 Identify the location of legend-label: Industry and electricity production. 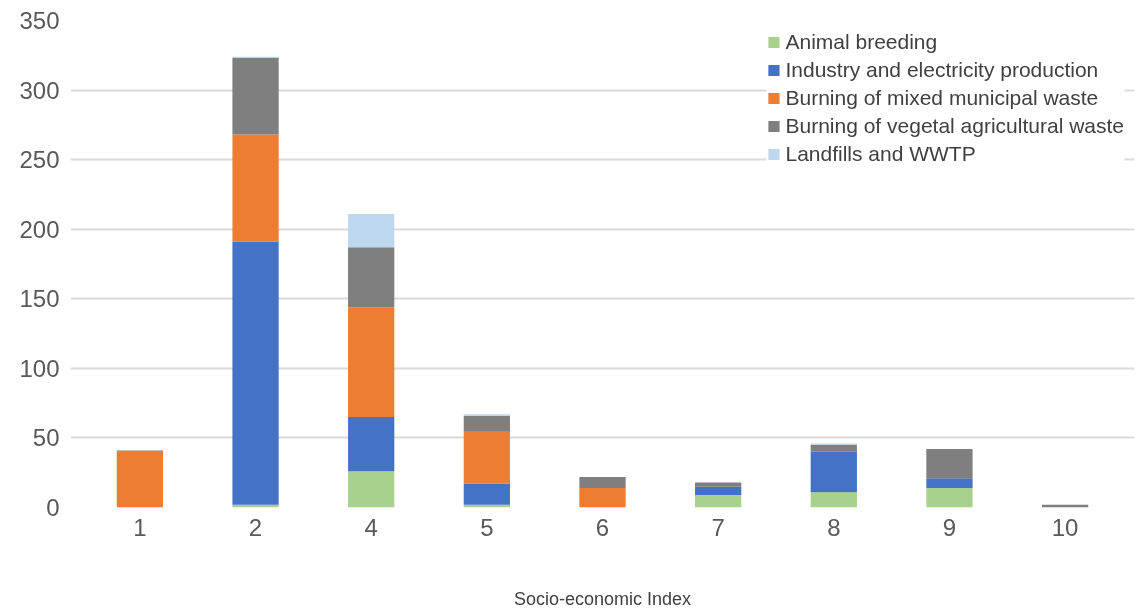
(942, 70).